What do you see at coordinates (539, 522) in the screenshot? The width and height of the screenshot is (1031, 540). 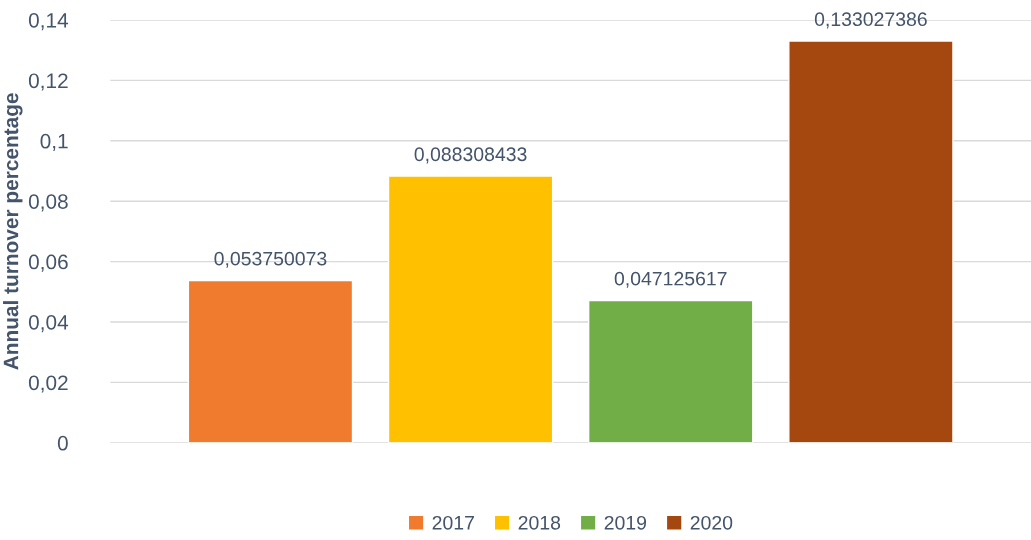 I see `legend-label: 2018` at bounding box center [539, 522].